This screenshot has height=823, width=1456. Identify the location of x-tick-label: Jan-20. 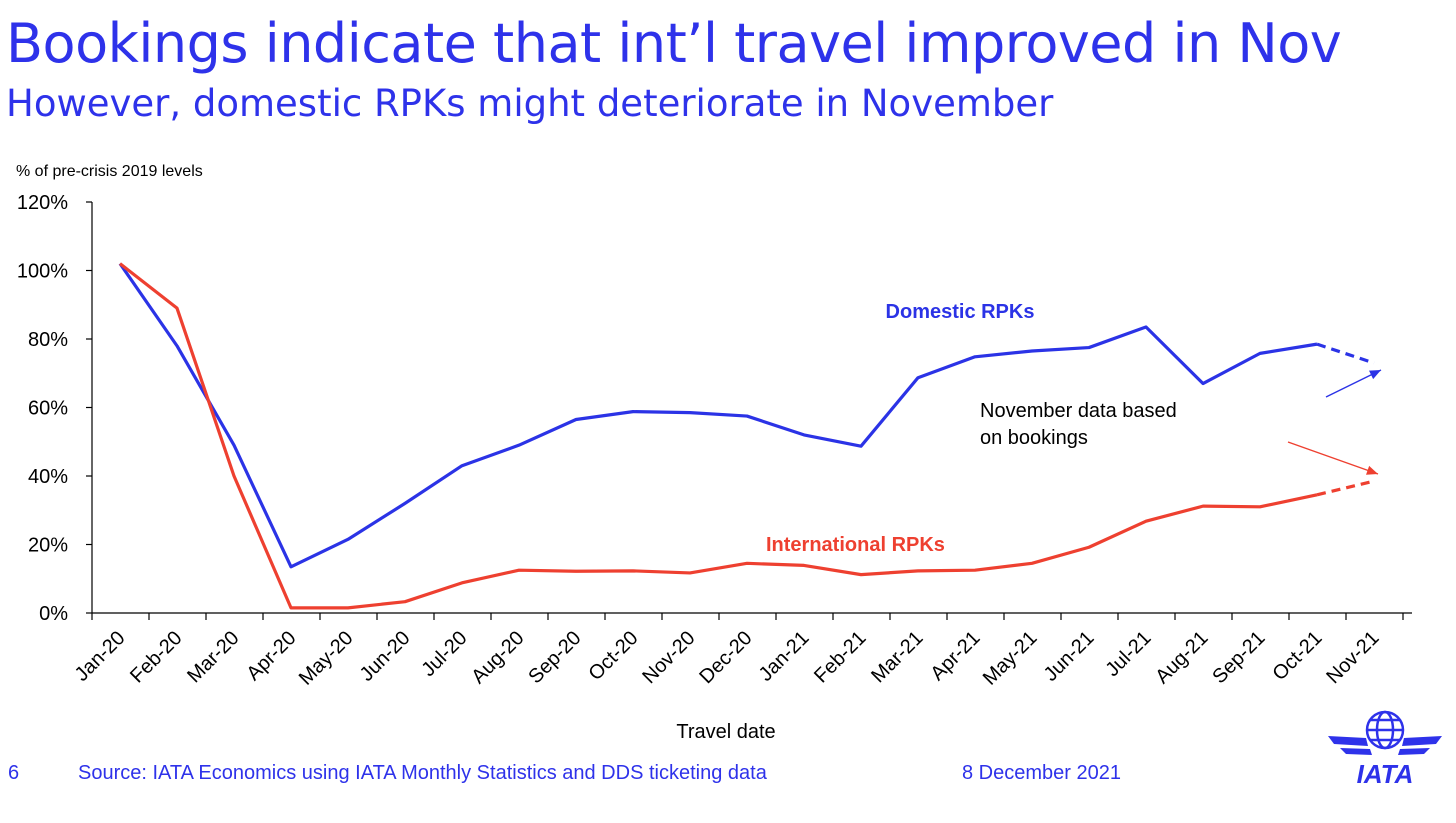
(100, 656).